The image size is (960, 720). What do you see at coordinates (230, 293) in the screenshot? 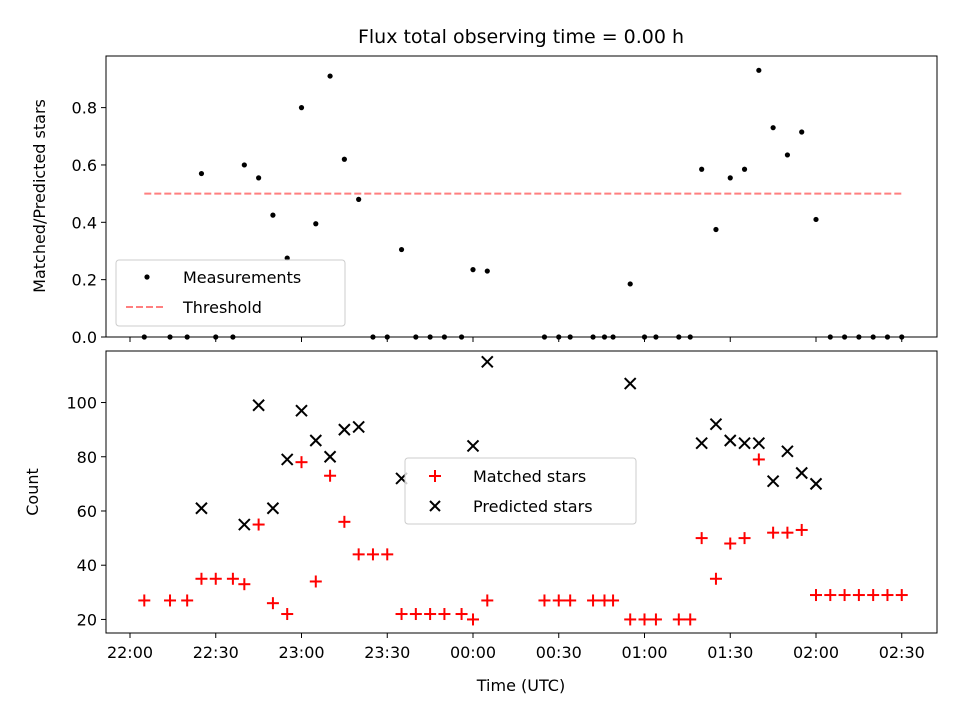
I see `top-legend: Measurements Threshold` at bounding box center [230, 293].